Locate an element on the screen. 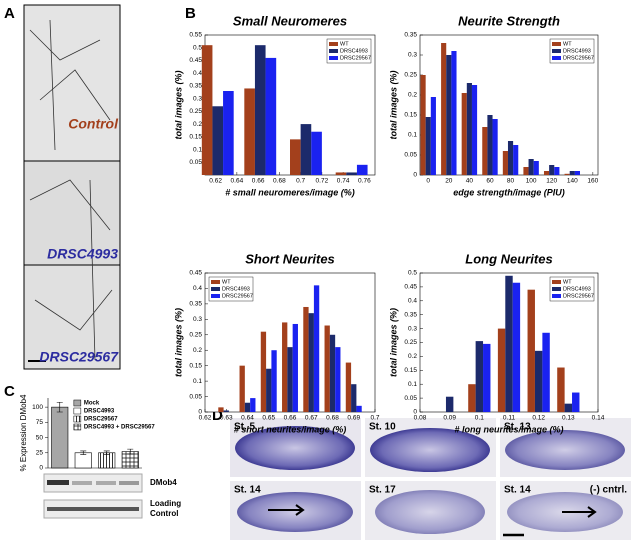 This screenshot has width=640, height=546. chart-title: Short Neurites is located at coordinates (290, 258).